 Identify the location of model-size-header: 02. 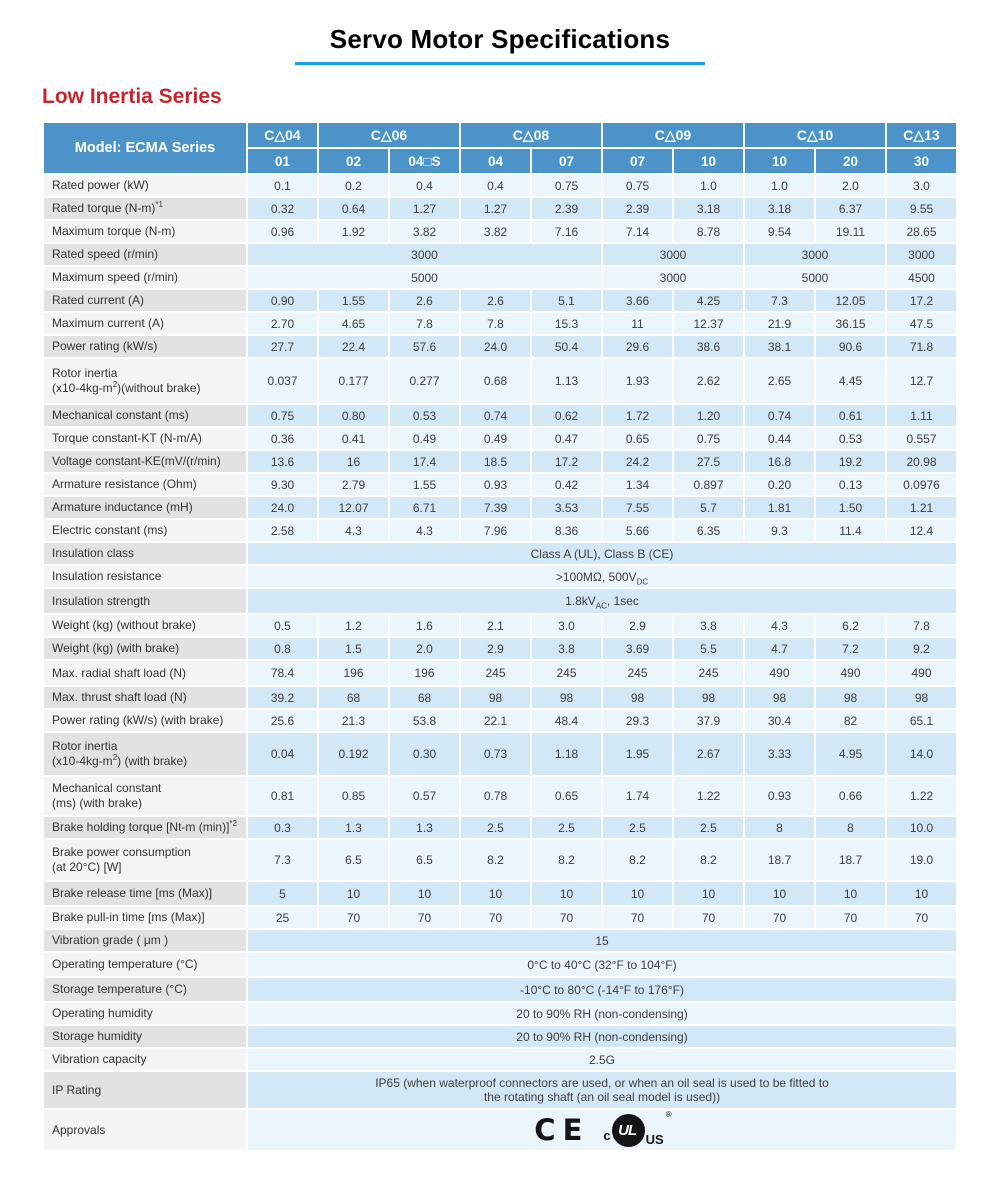
(353, 161).